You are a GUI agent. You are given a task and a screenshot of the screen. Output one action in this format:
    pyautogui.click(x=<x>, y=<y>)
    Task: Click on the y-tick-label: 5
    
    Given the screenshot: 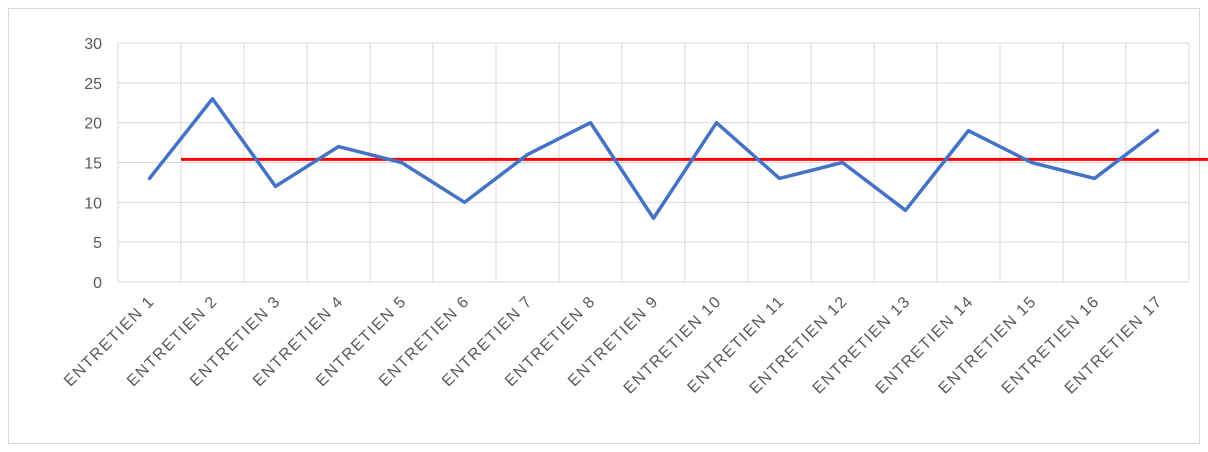 What is the action you would take?
    pyautogui.click(x=97, y=243)
    